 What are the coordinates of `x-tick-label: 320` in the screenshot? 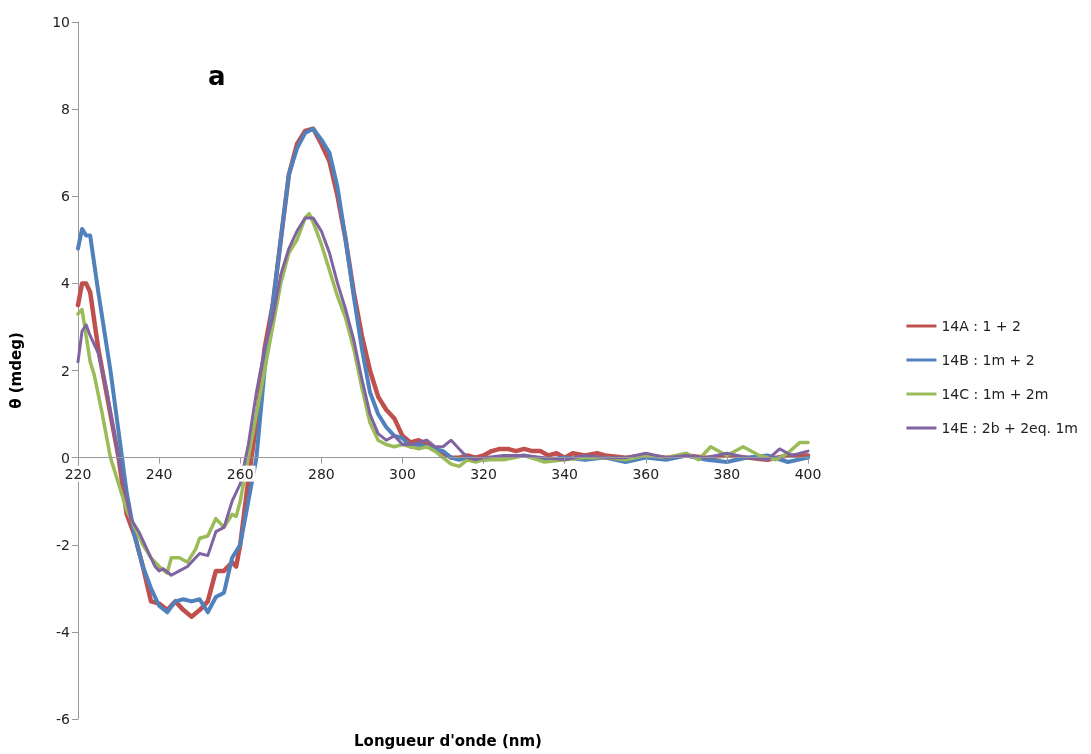 It's located at (483, 473).